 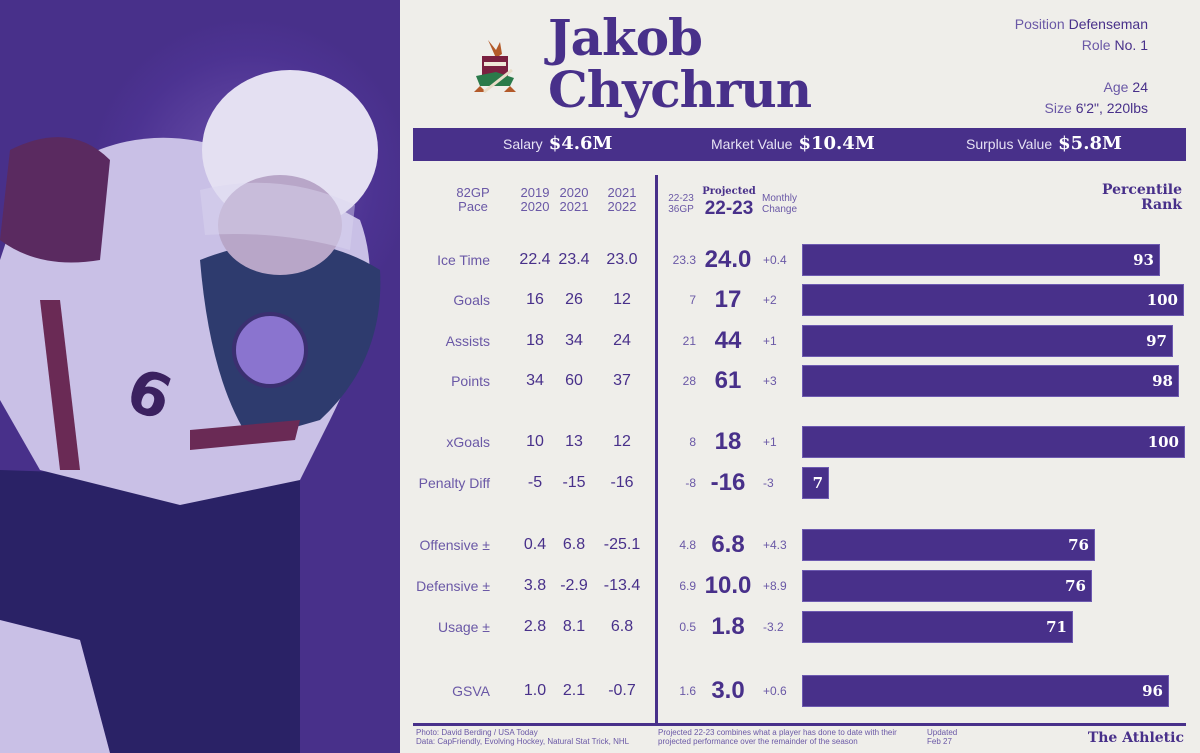 What do you see at coordinates (600, 545) in the screenshot?
I see `table-row: Offensive ± 0.4 6.8 -25.1 4.8 6.8 +4.3 76` at bounding box center [600, 545].